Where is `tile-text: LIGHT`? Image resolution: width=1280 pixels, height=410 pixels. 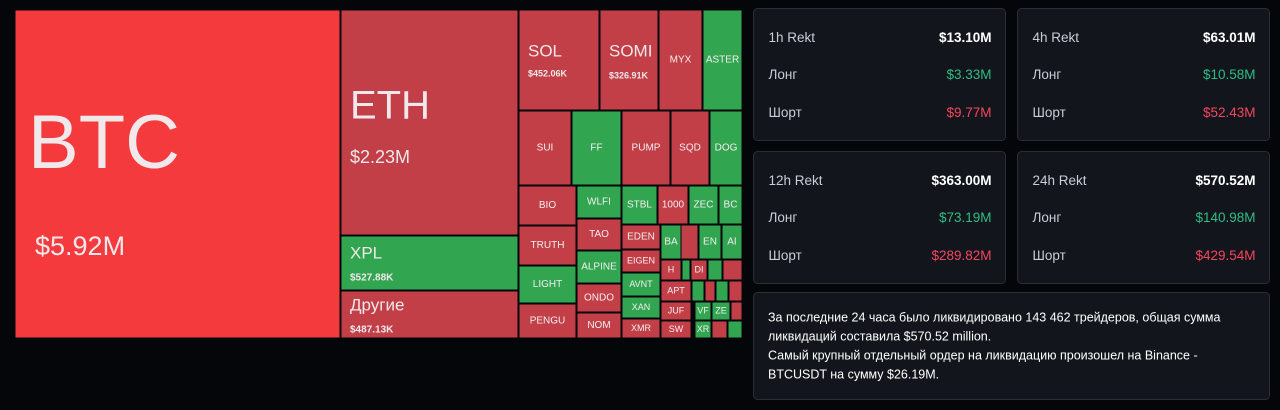
tile-text: LIGHT is located at coordinates (547, 284).